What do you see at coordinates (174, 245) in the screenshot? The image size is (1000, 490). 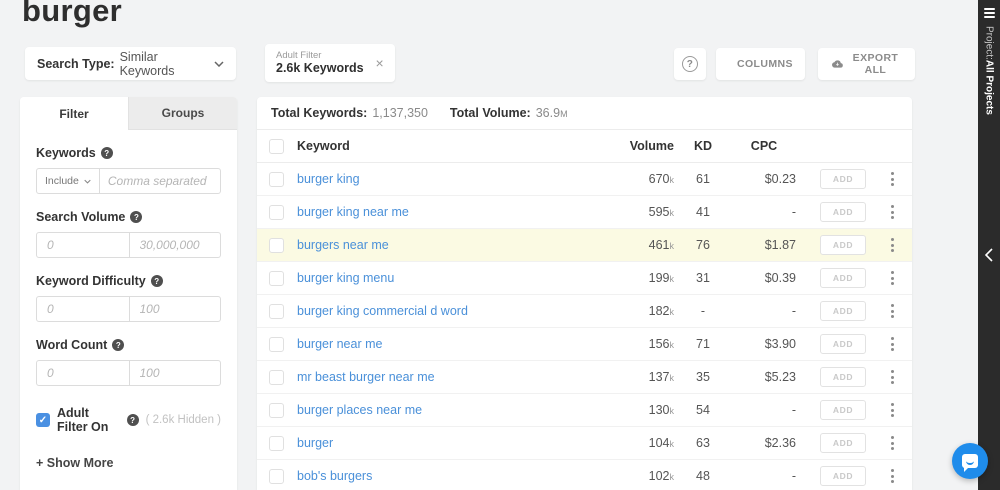 I see `search-volume-max-input` at bounding box center [174, 245].